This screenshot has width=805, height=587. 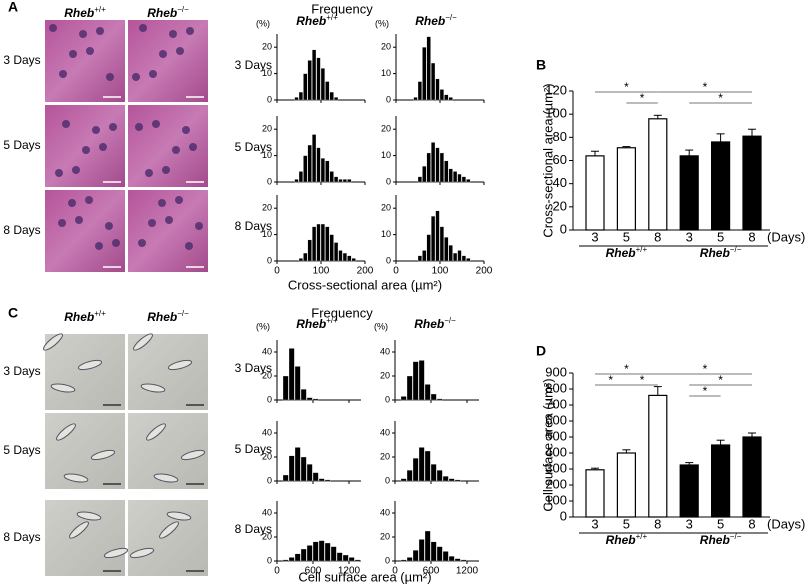 What do you see at coordinates (253, 529) in the screenshot?
I see `row-label: 8 Days` at bounding box center [253, 529].